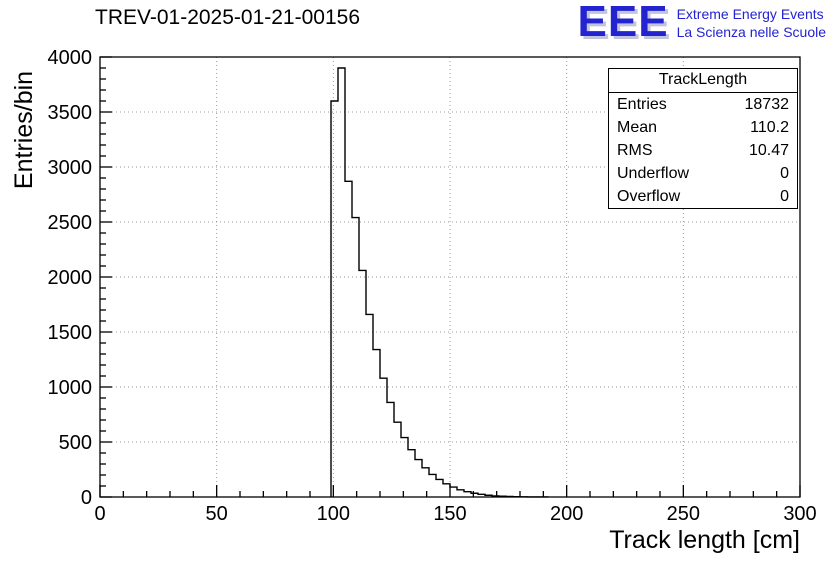  Describe the element at coordinates (449, 514) in the screenshot. I see `svg-text: 150` at that location.